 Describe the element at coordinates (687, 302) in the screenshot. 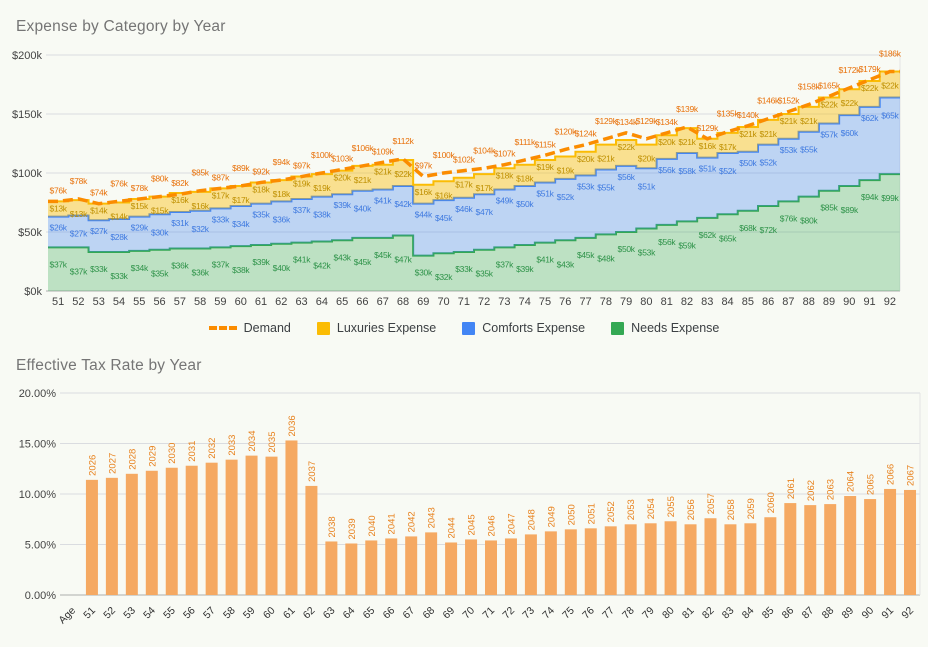

I see `x-axis-label: 82` at that location.